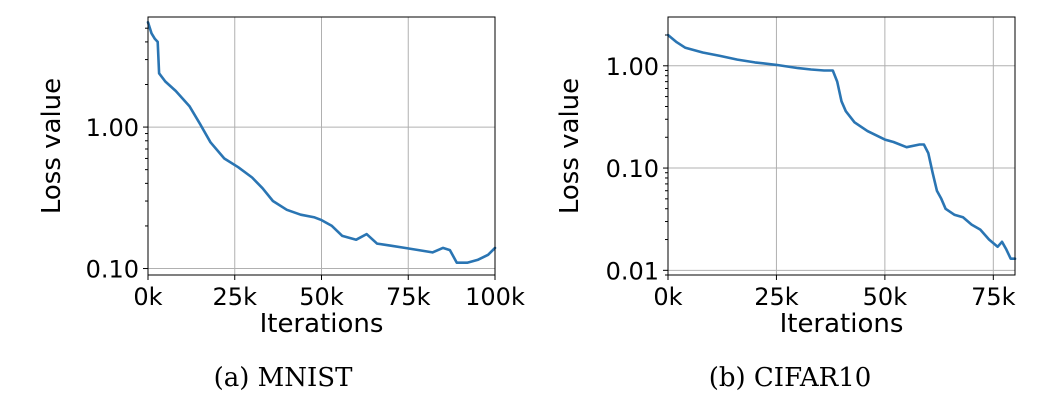 The height and width of the screenshot is (403, 1038). I want to click on chart-caption: (b) CIFAR10, so click(790, 378).